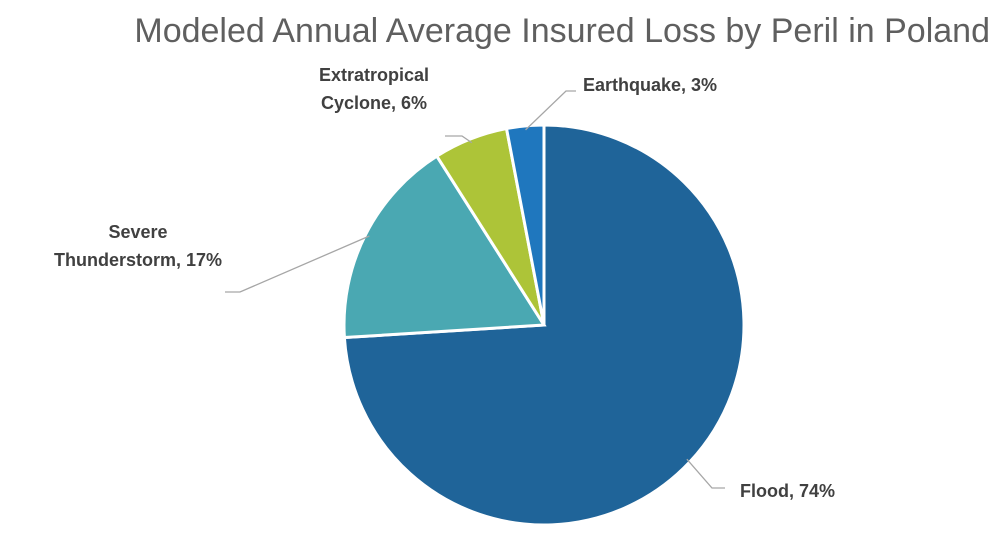 The height and width of the screenshot is (541, 1000). What do you see at coordinates (138, 246) in the screenshot?
I see `slice-label-1: Severe Thunderstorm, 17%` at bounding box center [138, 246].